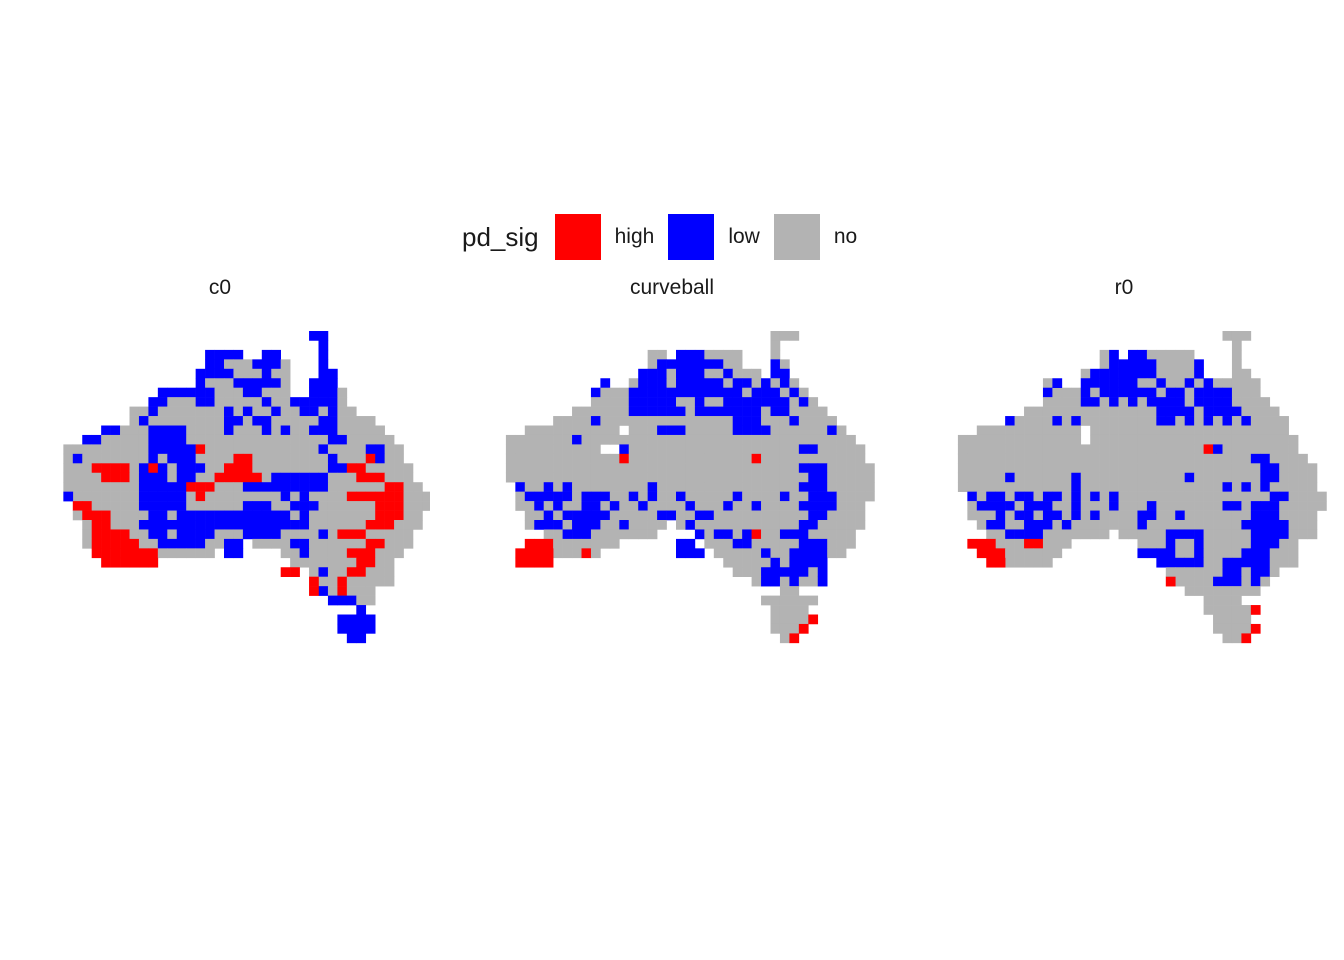 This screenshot has width=1344, height=960. Describe the element at coordinates (220, 287) in the screenshot. I see `panel-title: c0` at that location.